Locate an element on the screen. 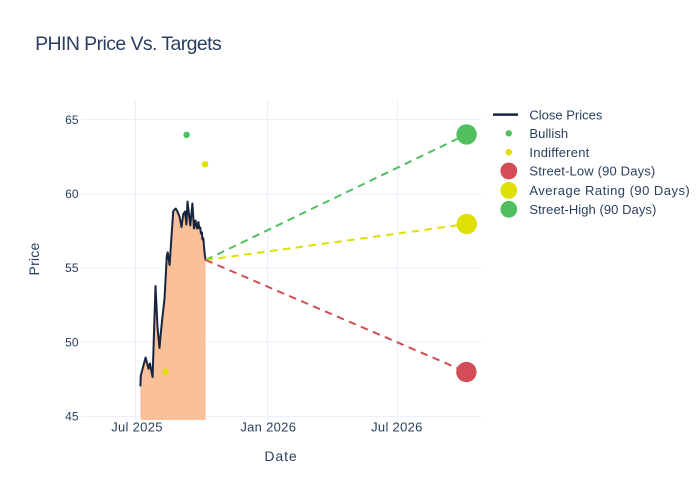 The height and width of the screenshot is (500, 700). svg-text: Close Prices is located at coordinates (565, 114).